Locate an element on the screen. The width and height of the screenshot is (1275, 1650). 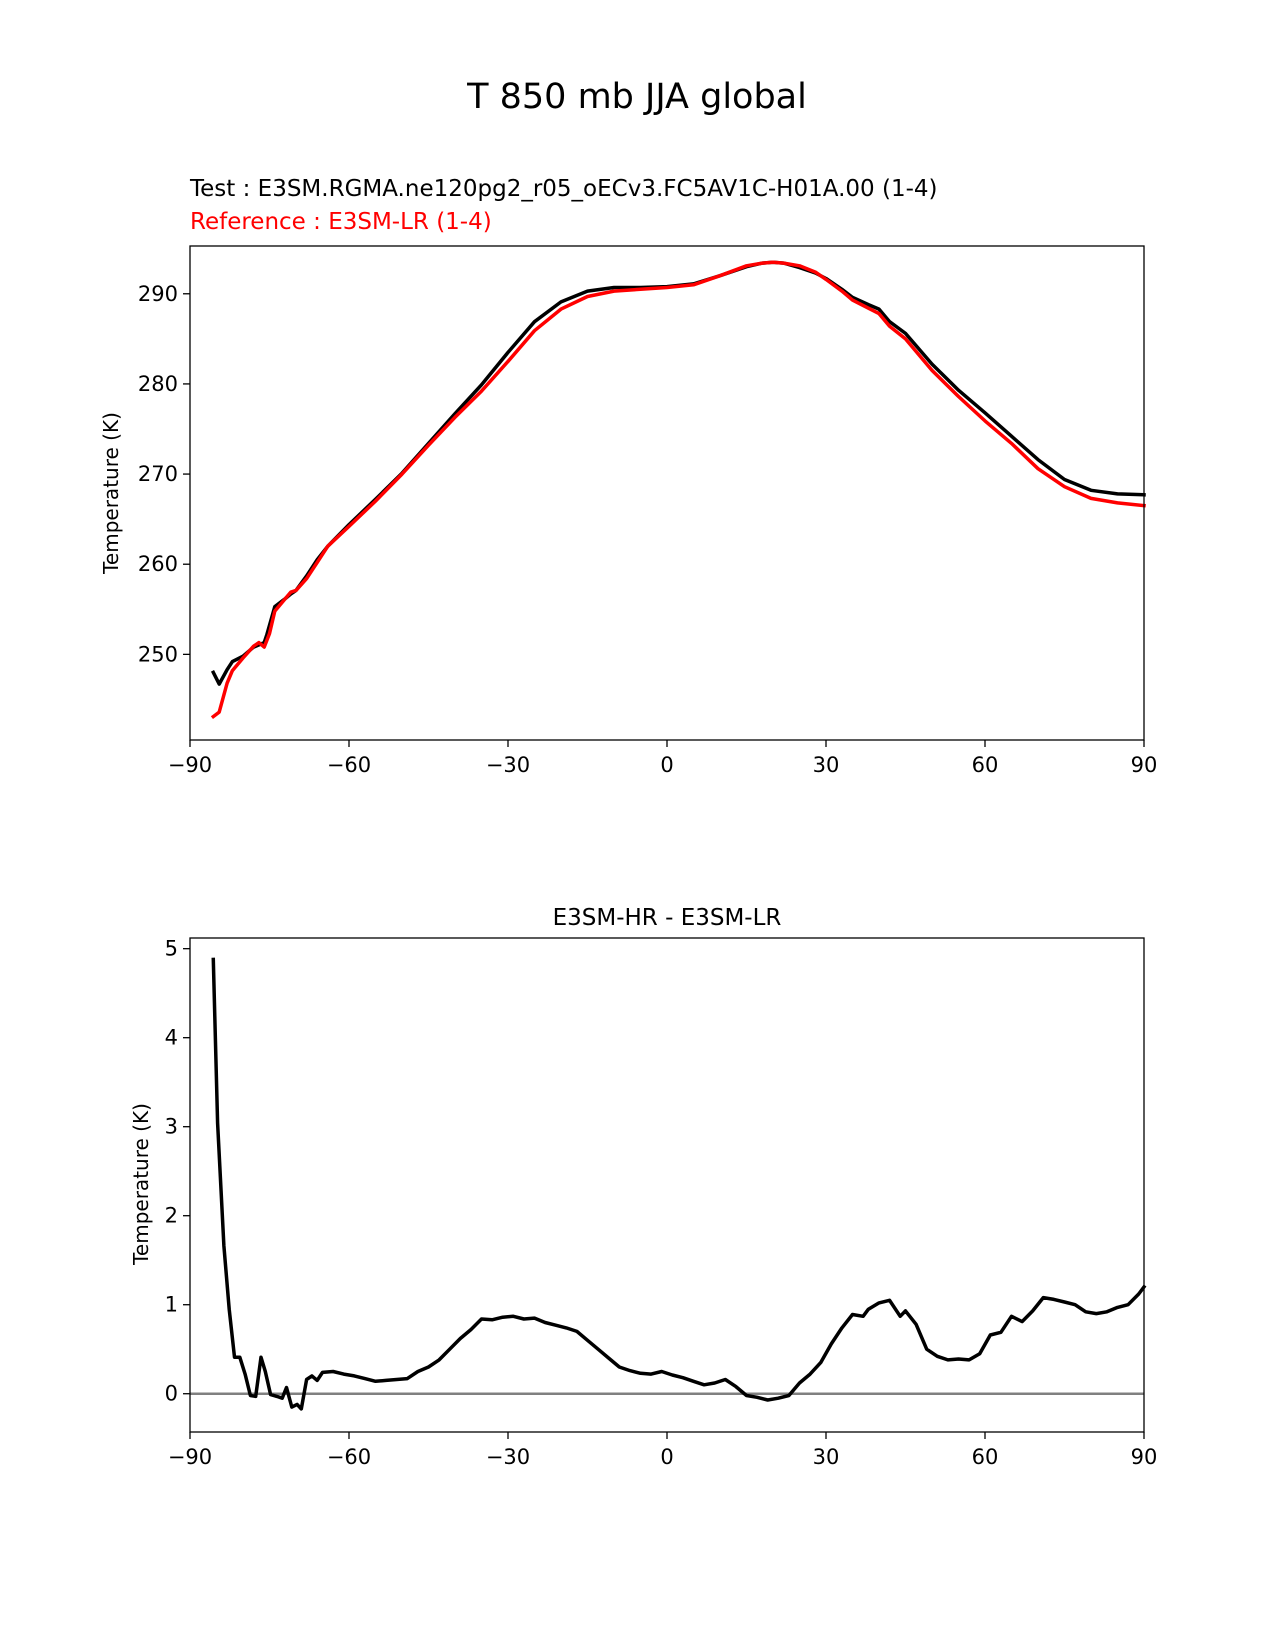
top-y-tick-label: 260 is located at coordinates (158, 564).